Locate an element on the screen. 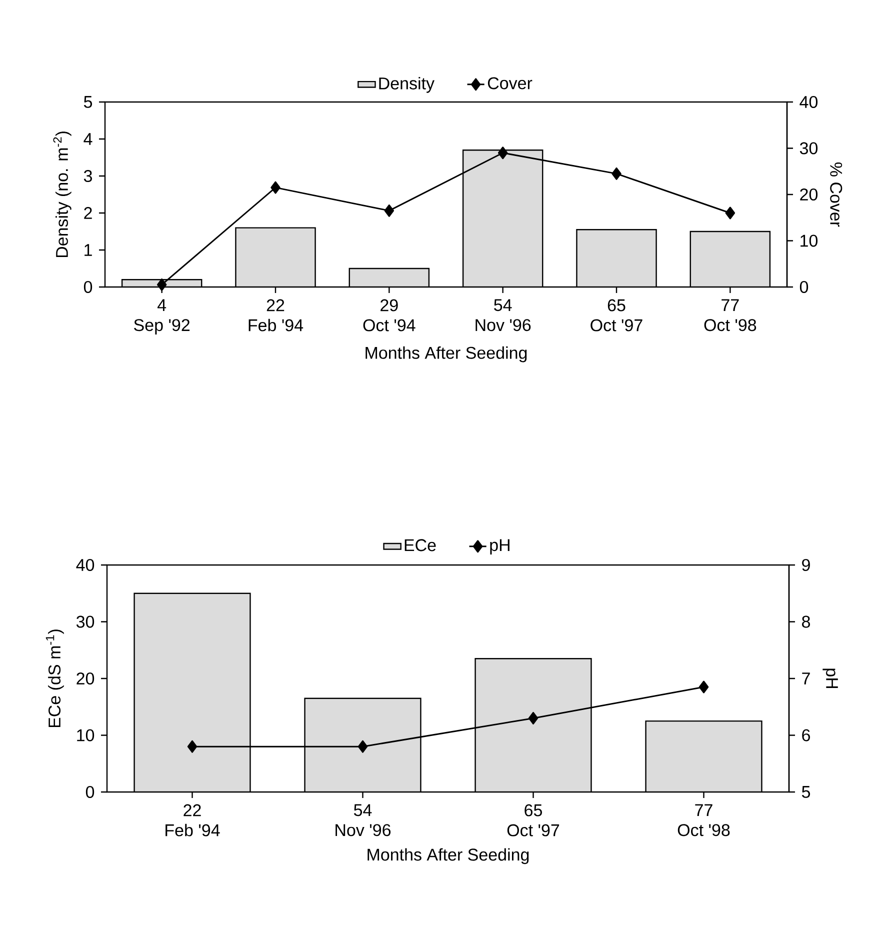  y2-axis-title: pH is located at coordinates (830, 678).